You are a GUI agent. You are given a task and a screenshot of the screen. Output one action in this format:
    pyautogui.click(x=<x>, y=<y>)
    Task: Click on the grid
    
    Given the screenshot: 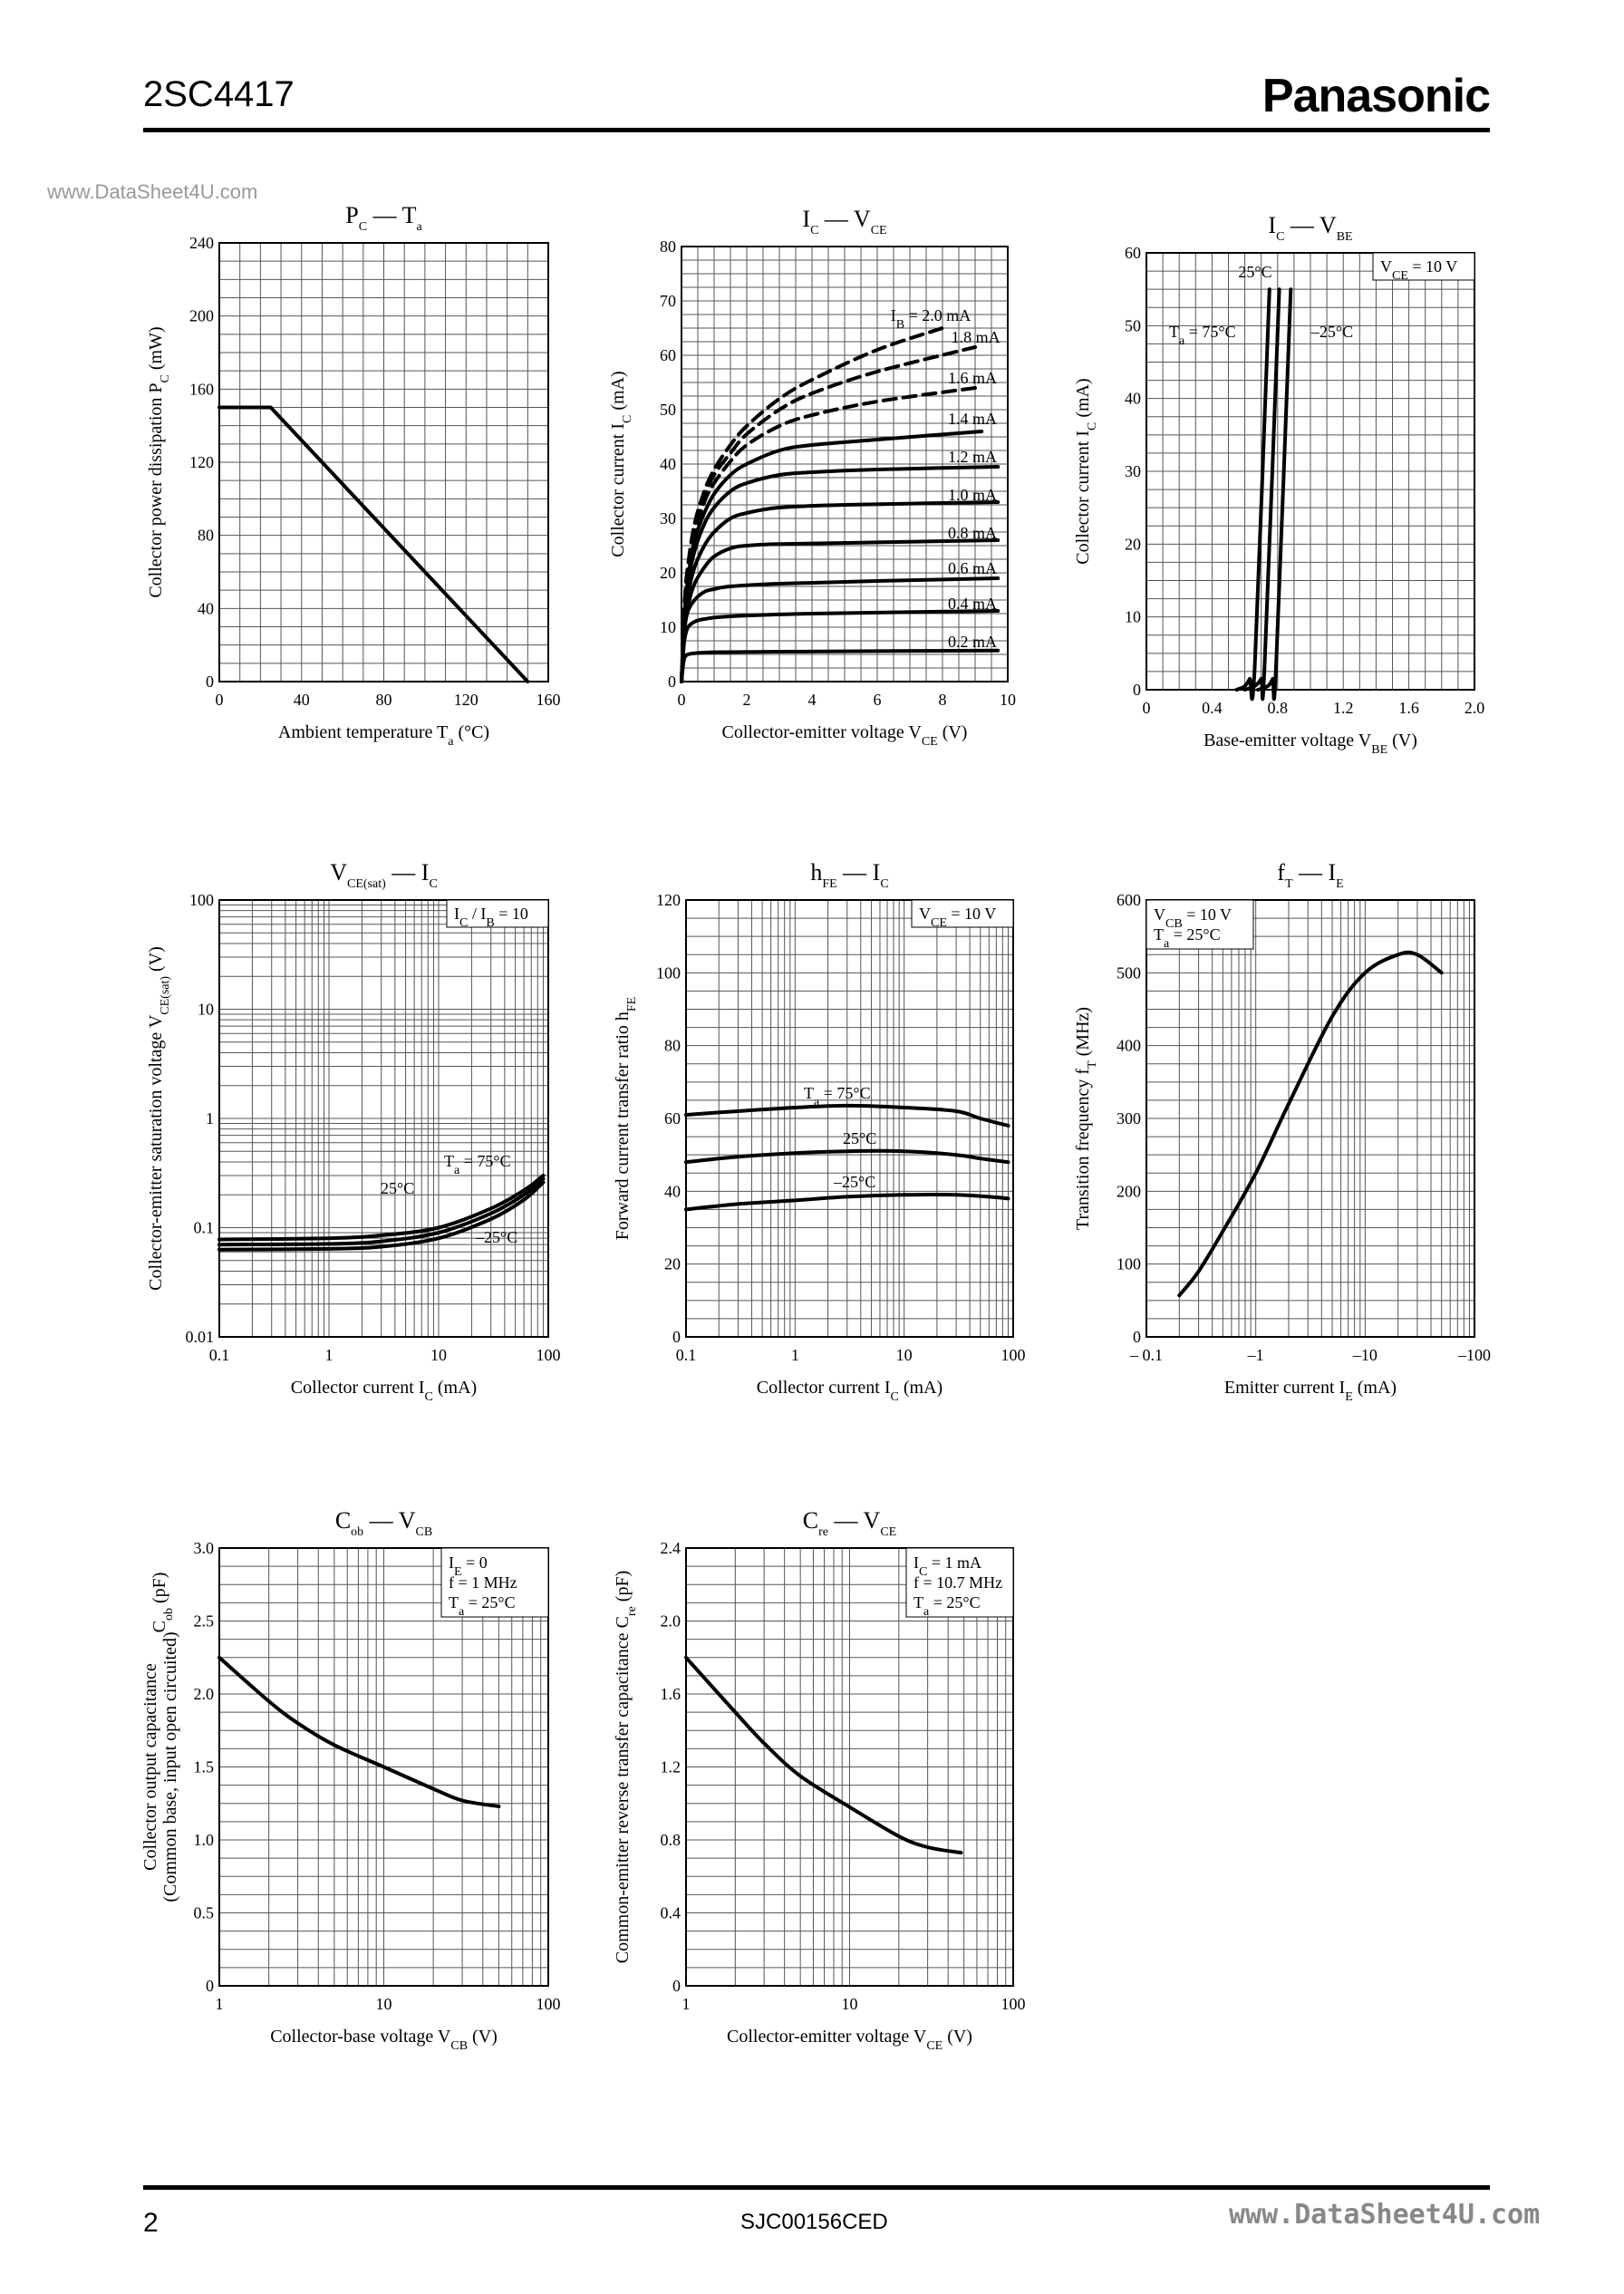 What is the action you would take?
    pyautogui.click(x=1310, y=1118)
    